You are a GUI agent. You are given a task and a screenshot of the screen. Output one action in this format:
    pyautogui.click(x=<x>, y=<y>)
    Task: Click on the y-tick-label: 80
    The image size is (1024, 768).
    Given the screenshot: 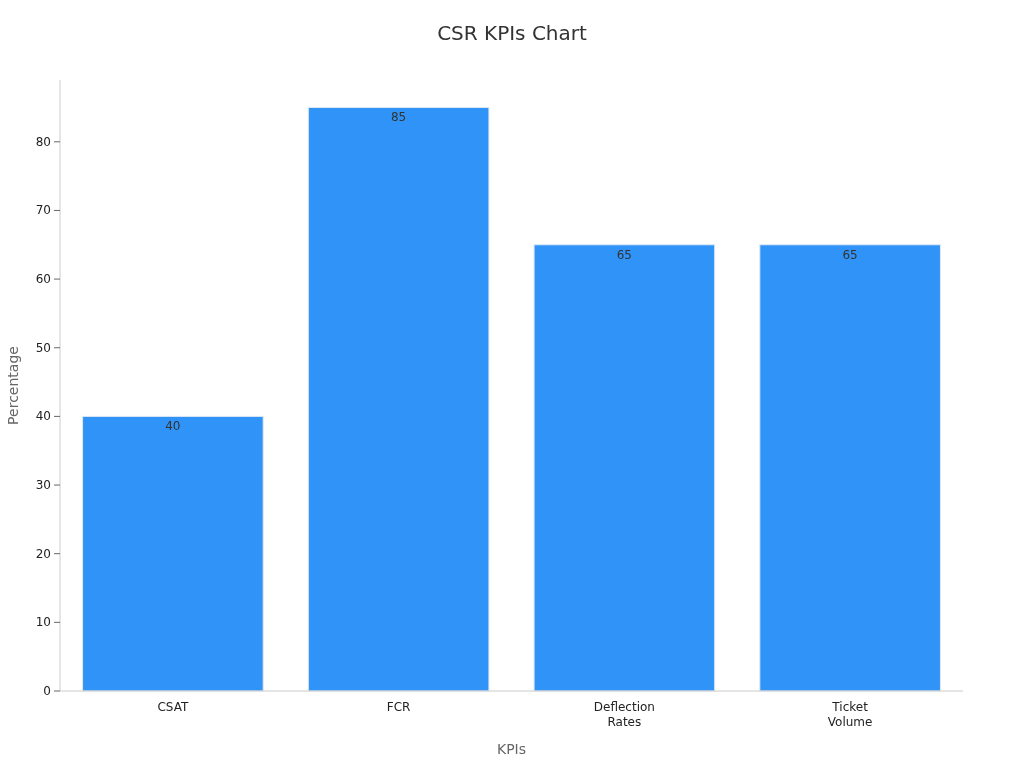 What is the action you would take?
    pyautogui.click(x=43, y=141)
    